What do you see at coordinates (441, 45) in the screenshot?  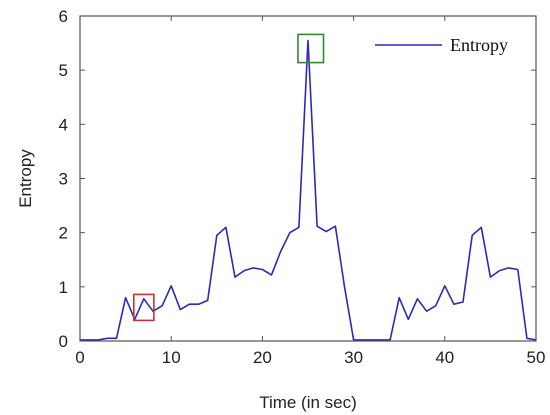 I see `legend: Entropy` at bounding box center [441, 45].